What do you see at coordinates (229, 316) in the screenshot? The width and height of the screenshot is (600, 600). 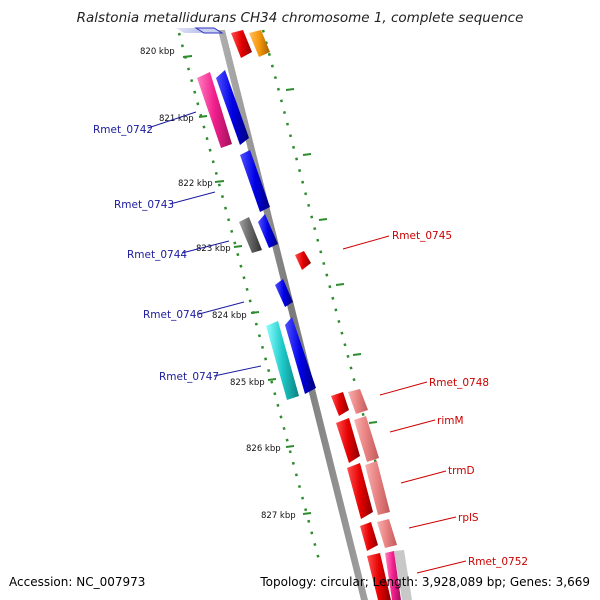 I see `kbp-label: 824 kbp` at bounding box center [229, 316].